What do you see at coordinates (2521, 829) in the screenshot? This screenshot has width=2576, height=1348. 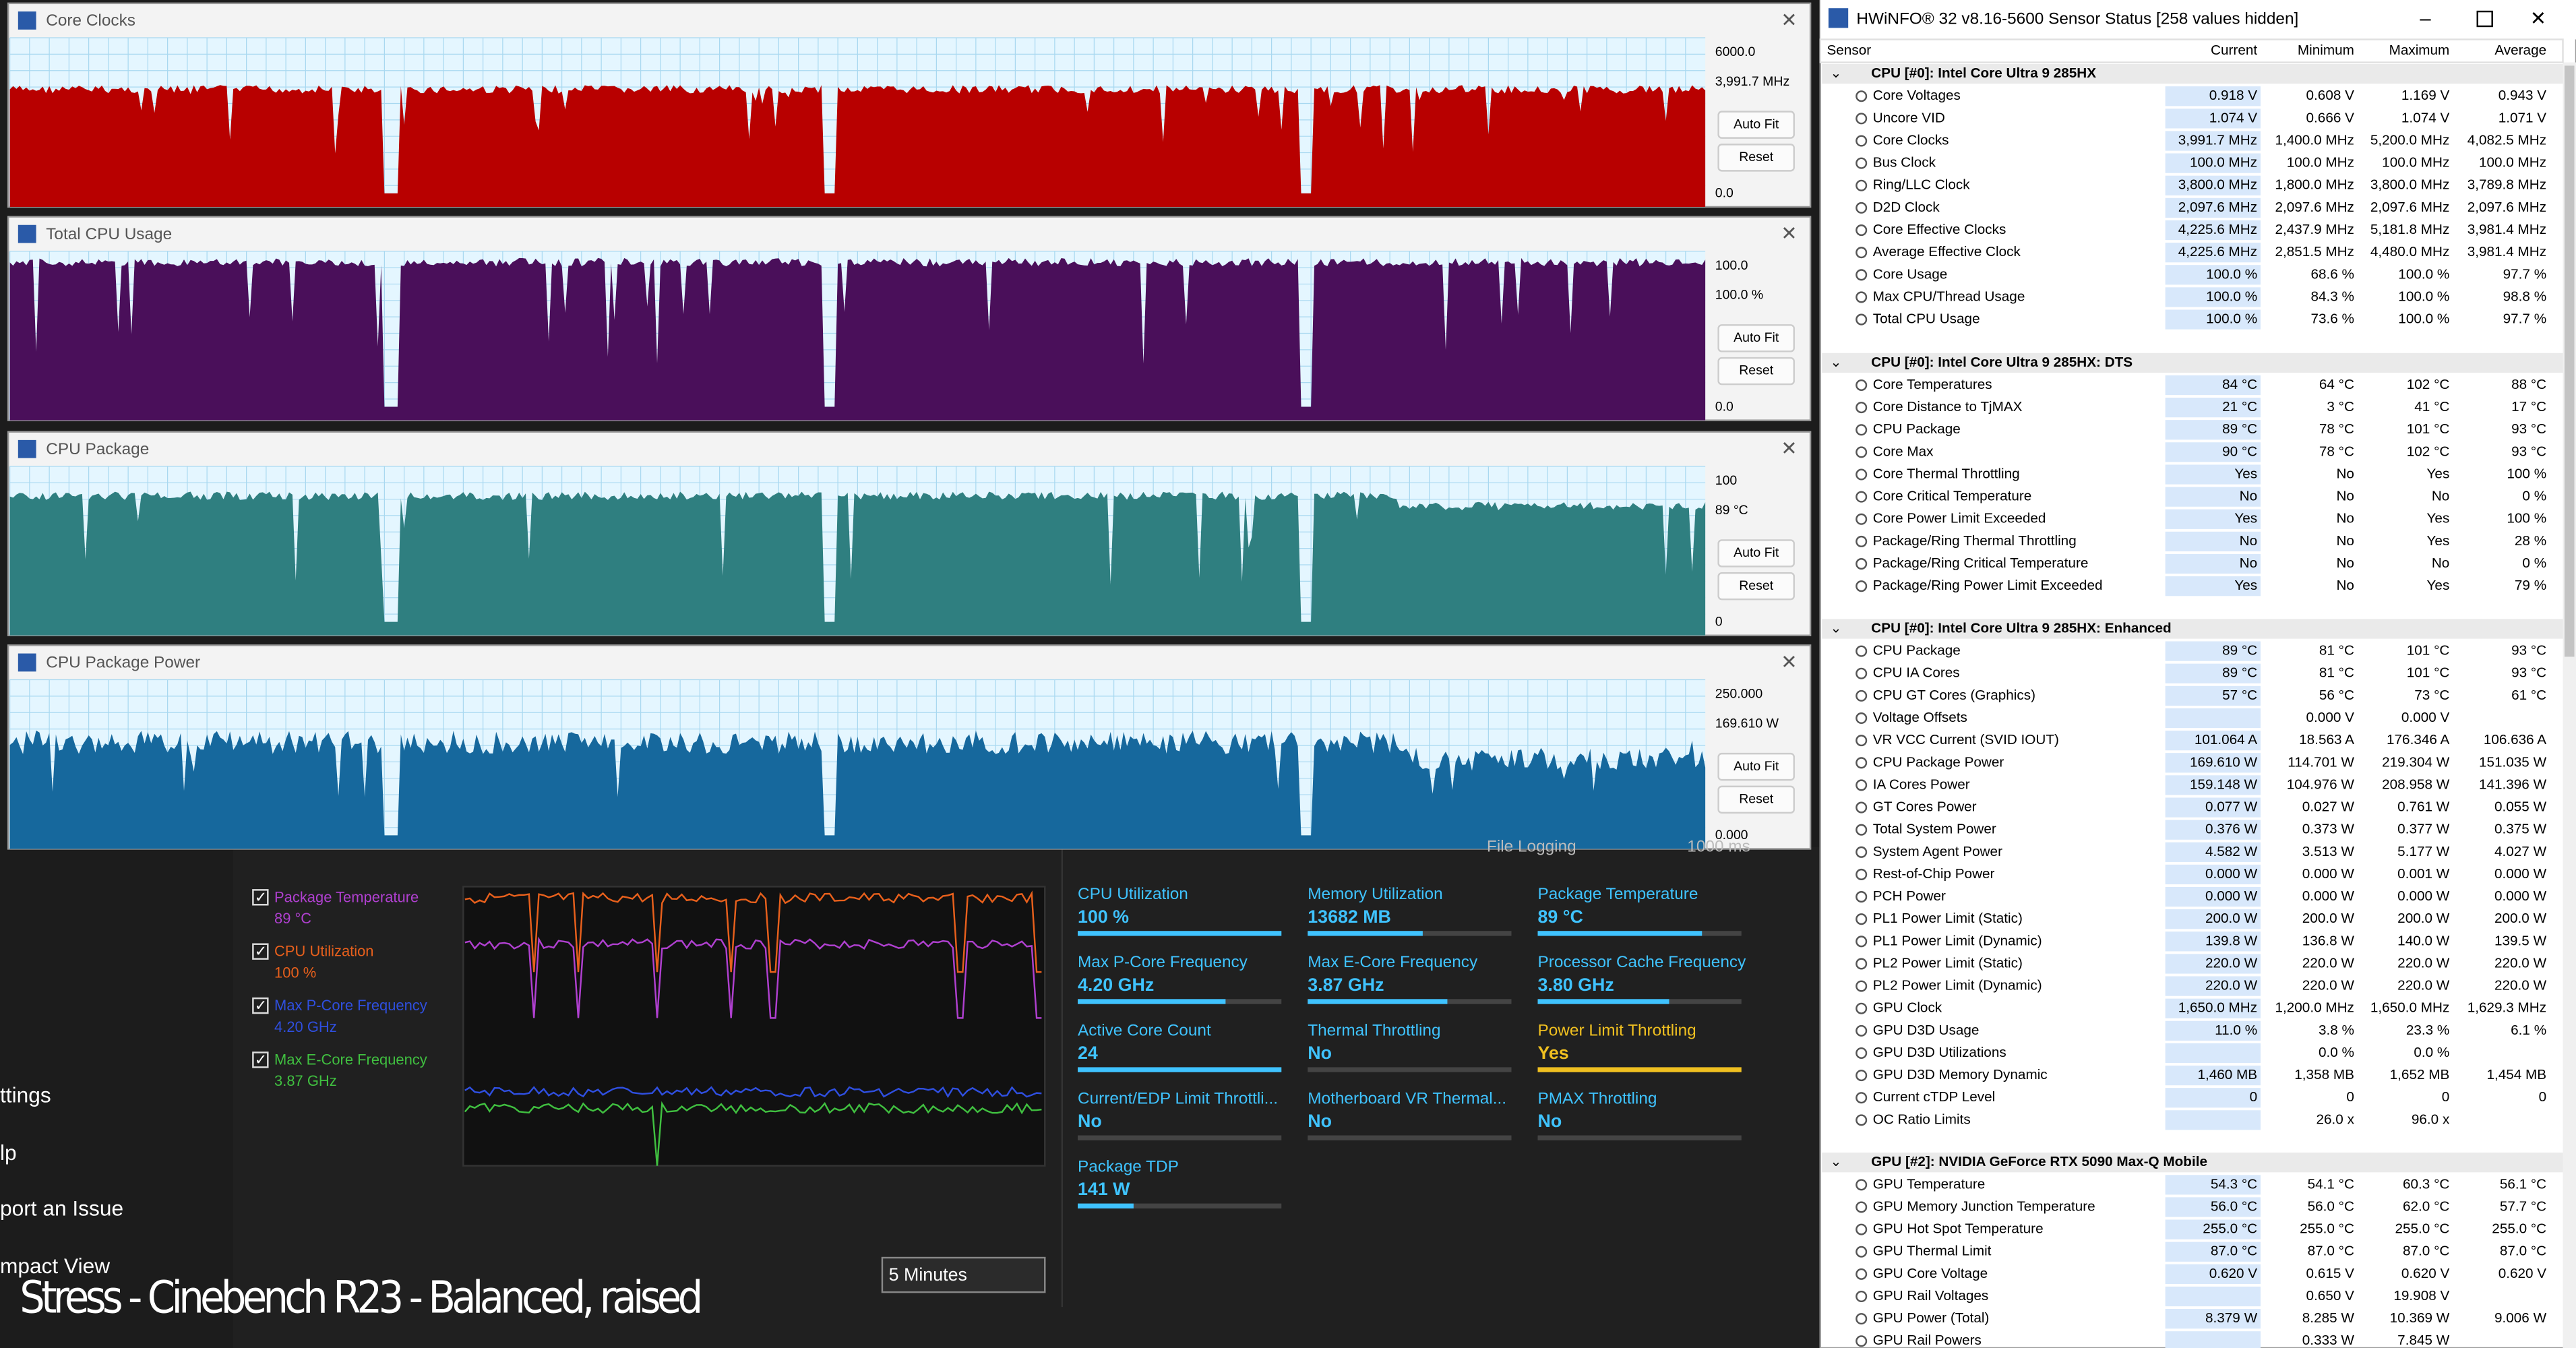 I see `sensor-value: 0.375 W` at bounding box center [2521, 829].